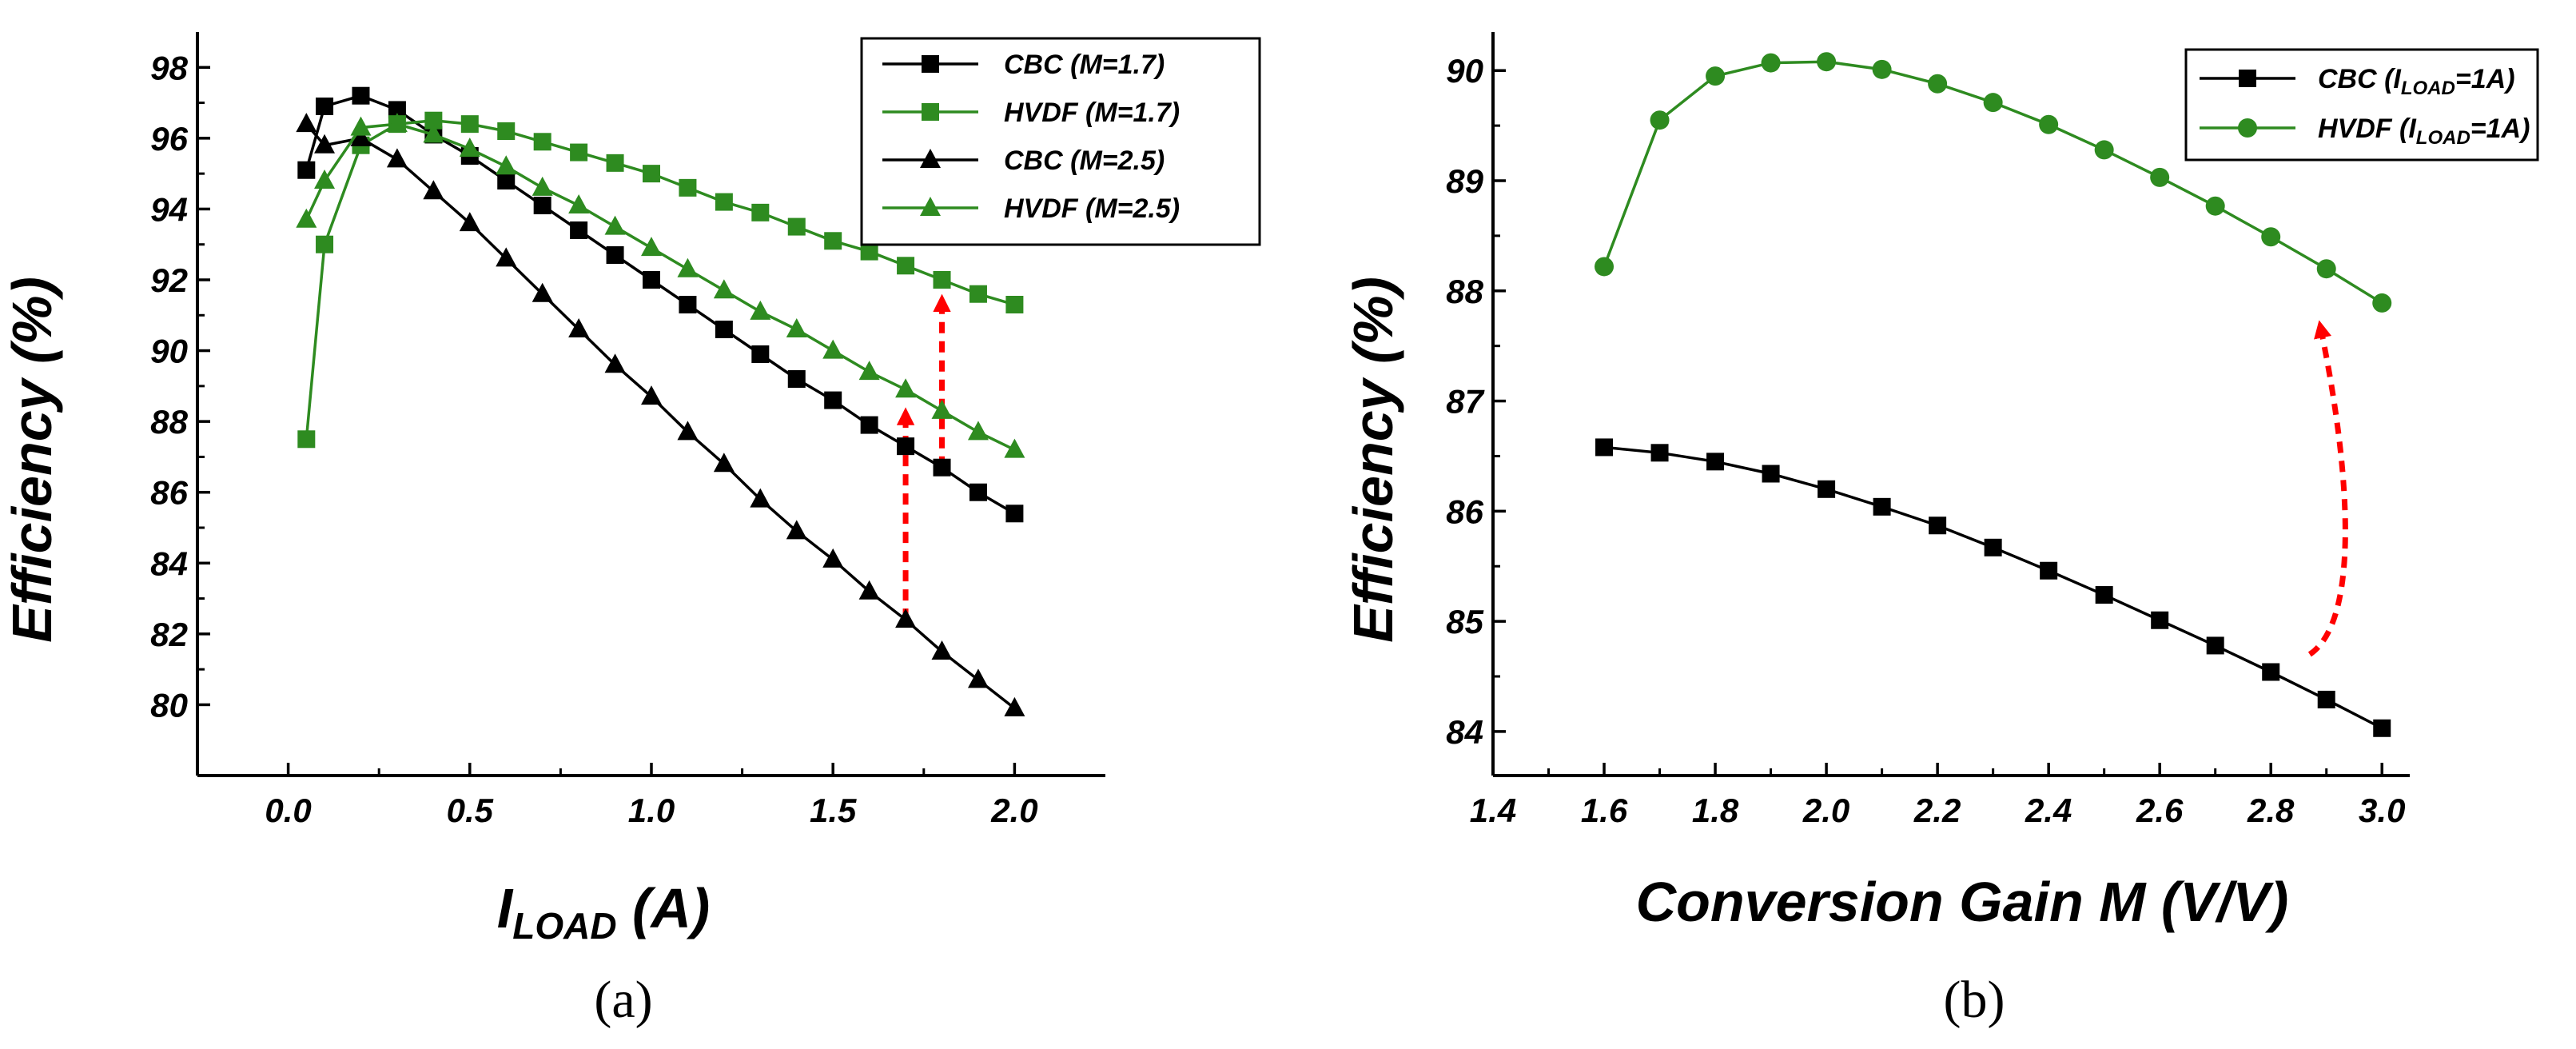 The height and width of the screenshot is (1049, 2576). Describe the element at coordinates (1962, 902) in the screenshot. I see `panel-b-x-axis-label: Conversion Gain M (V/V)` at that location.